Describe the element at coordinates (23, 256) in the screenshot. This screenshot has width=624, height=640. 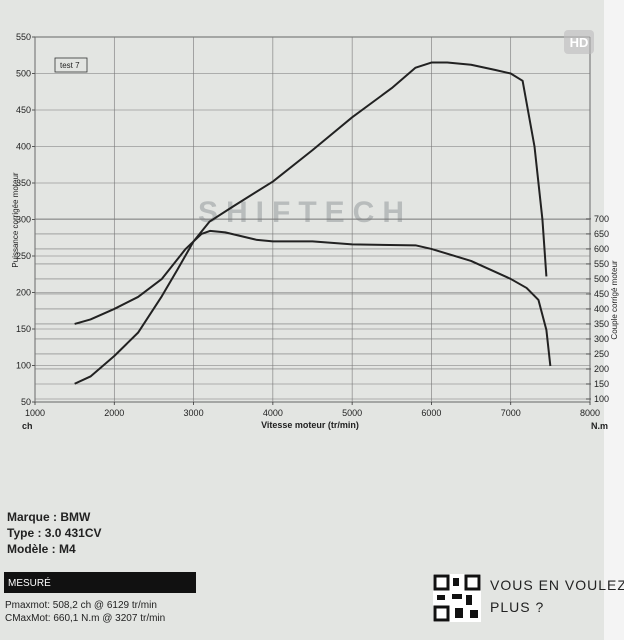
I see `y-tick-label: 250` at that location.